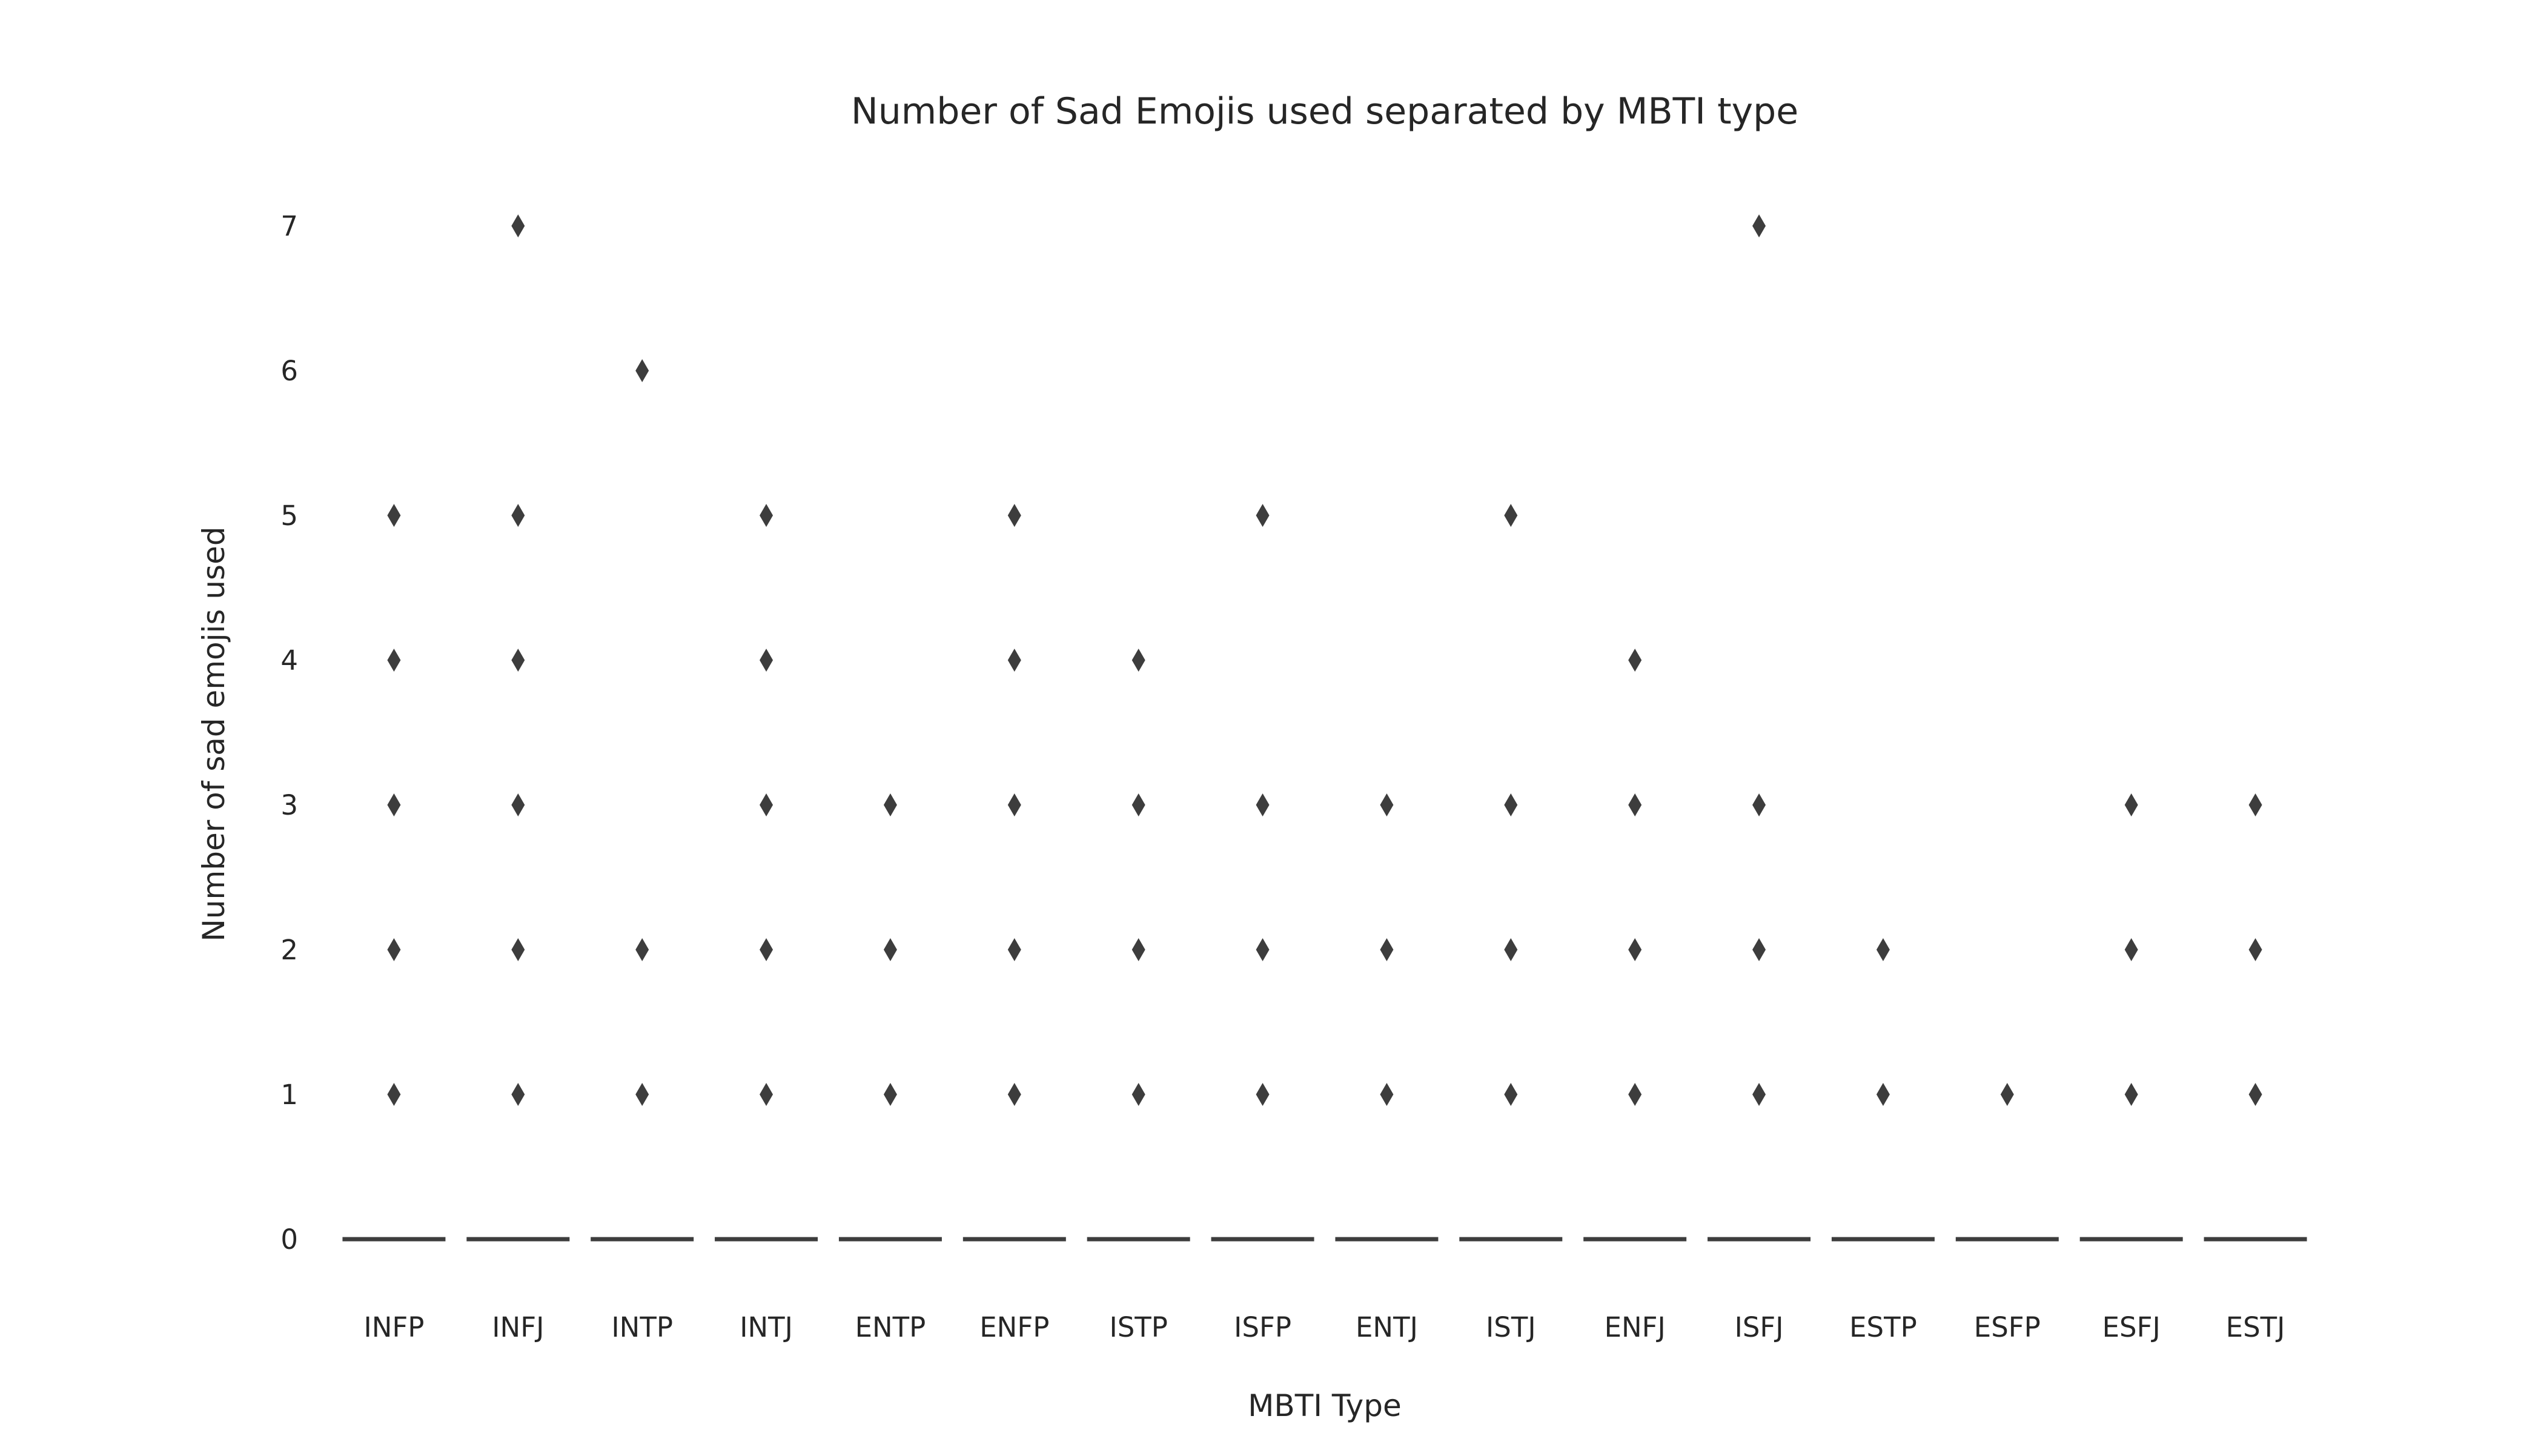  I want to click on box-group-intj, so click(766, 873).